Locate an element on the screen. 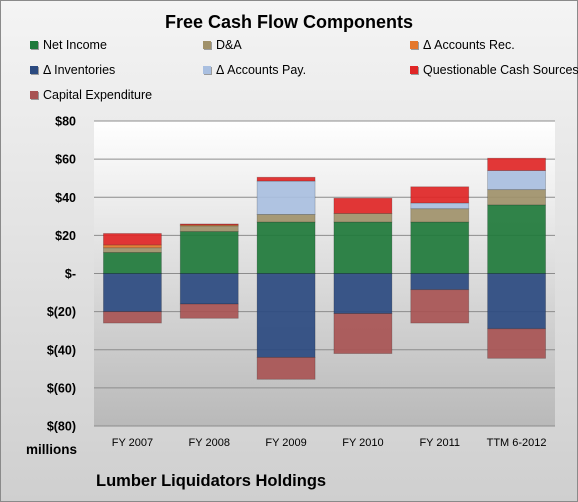 The image size is (578, 502). x-tick-label: FY 2010 is located at coordinates (362, 443).